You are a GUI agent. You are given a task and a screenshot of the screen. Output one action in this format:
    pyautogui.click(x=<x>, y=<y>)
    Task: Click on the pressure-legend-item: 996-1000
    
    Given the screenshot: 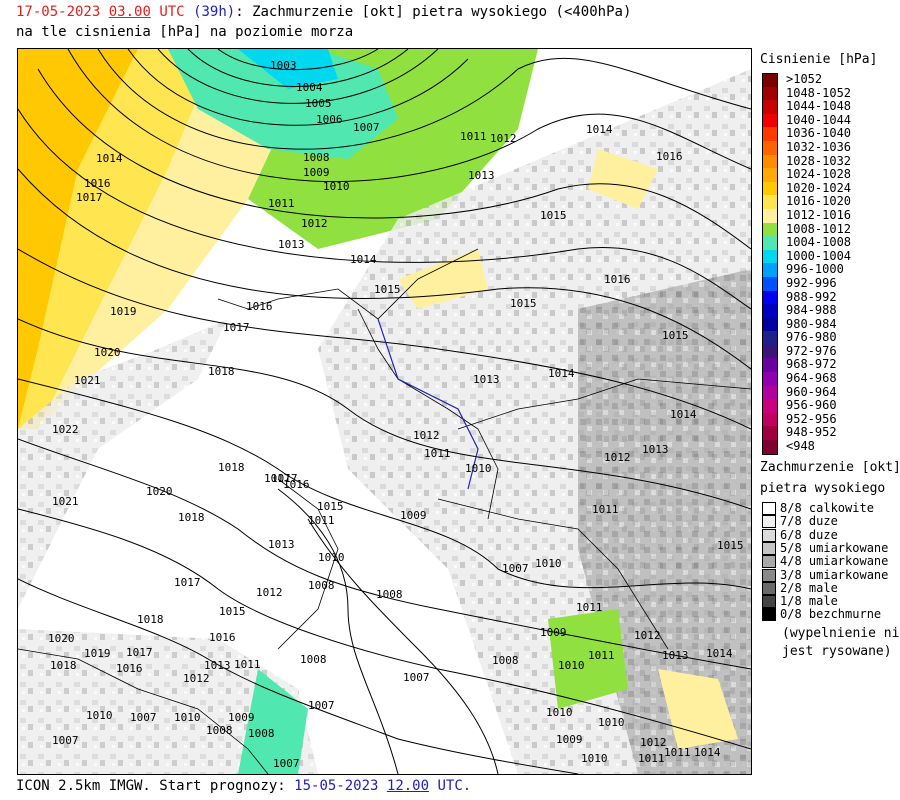 What is the action you would take?
    pyautogui.click(x=830, y=270)
    